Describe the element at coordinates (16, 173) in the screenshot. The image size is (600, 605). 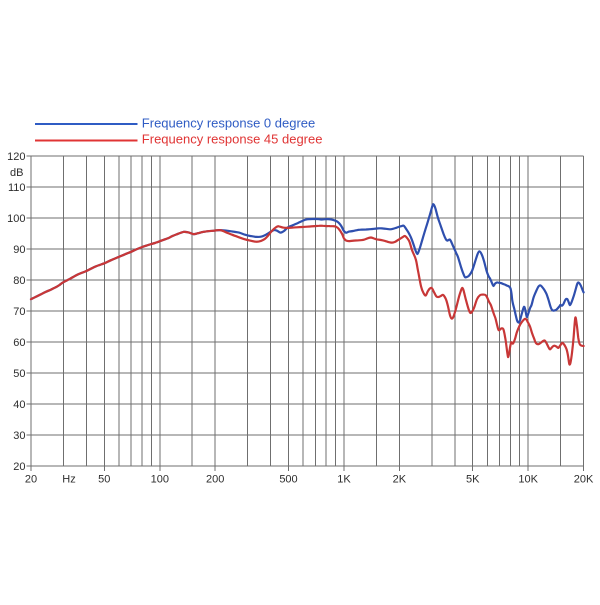
I see `svg-text: dB` at that location.